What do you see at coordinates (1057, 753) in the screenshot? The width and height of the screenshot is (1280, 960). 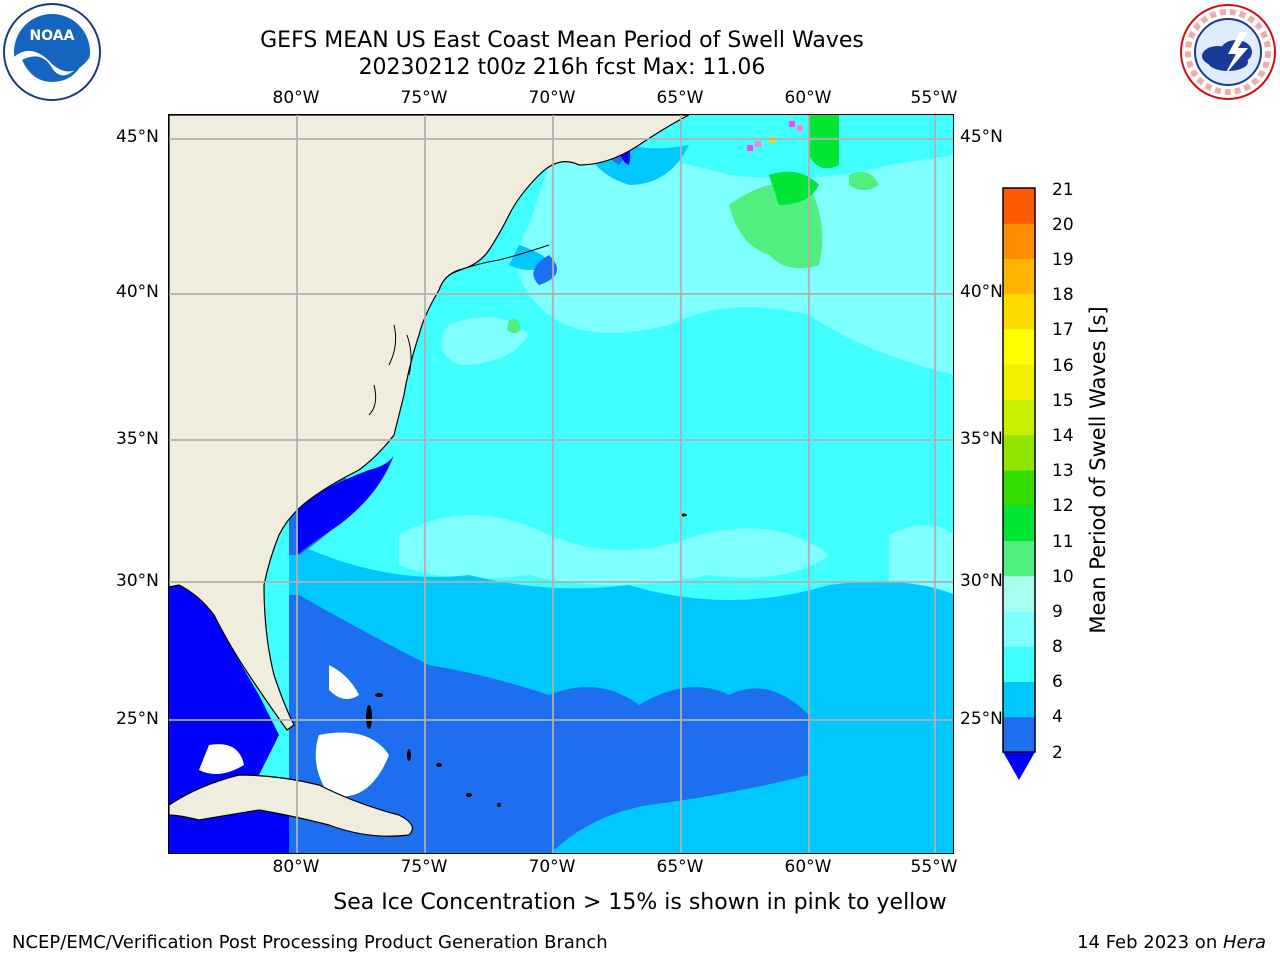 I see `colorbar-tick: 2` at bounding box center [1057, 753].